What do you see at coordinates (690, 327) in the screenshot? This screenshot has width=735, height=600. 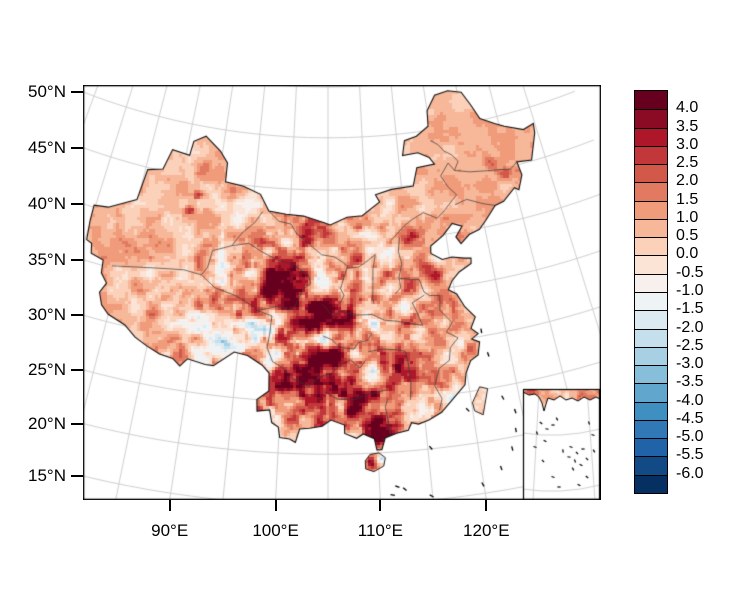 I see `colorbar-tick-label: -2.0` at bounding box center [690, 327].